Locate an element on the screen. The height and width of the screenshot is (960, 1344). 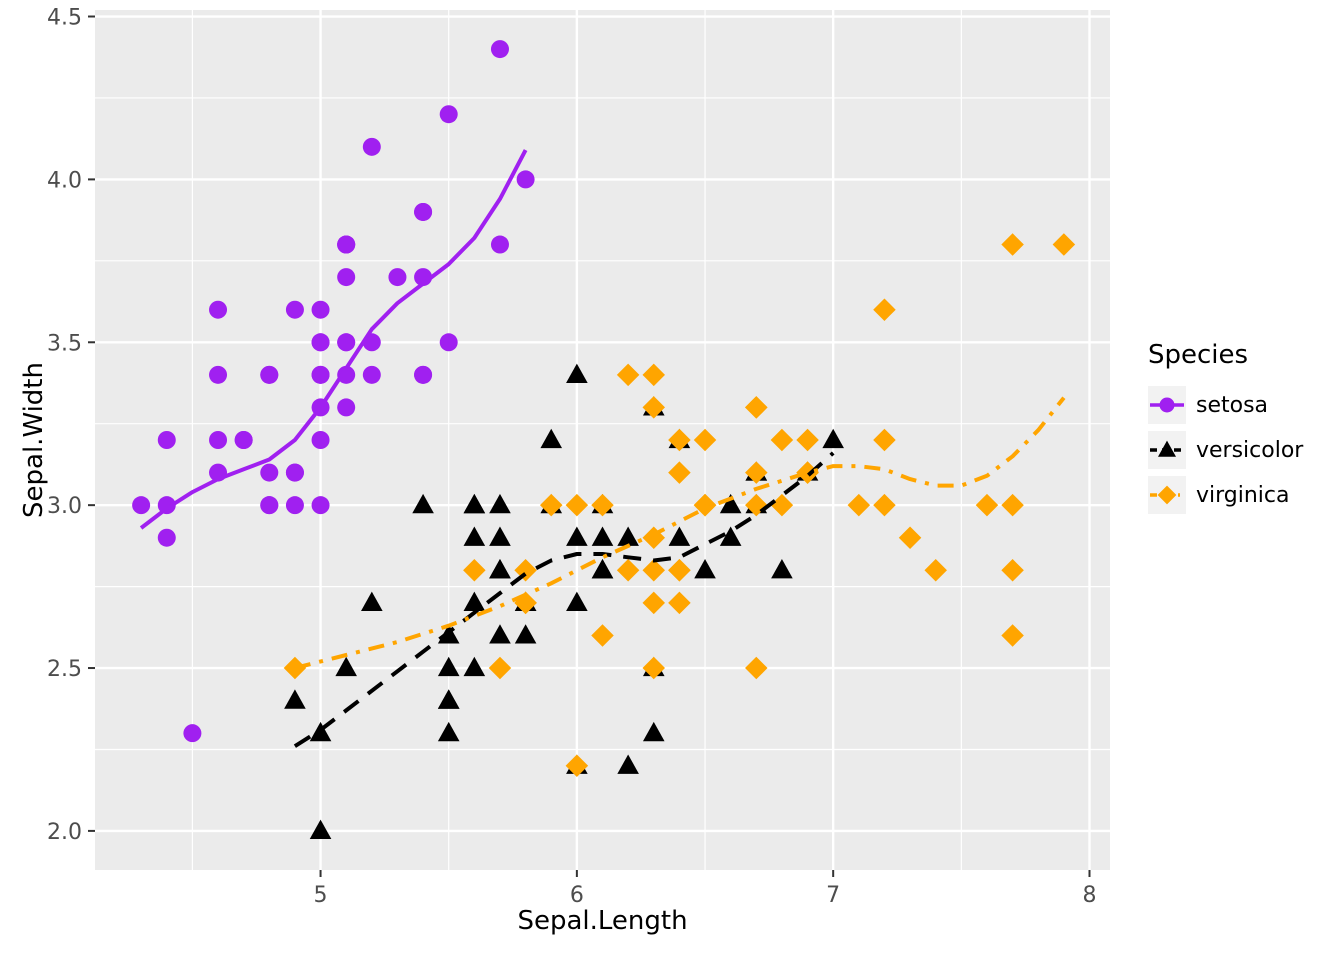
legend-label: virginica is located at coordinates (1243, 495).